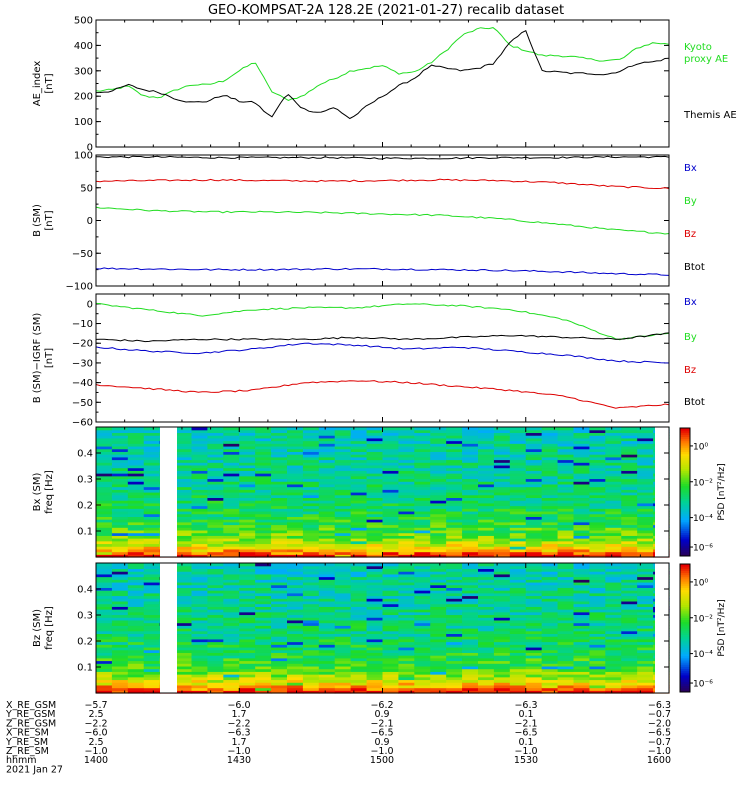  Describe the element at coordinates (703, 685) in the screenshot. I see `colorbar-tick-label: 10⁻⁶` at that location.